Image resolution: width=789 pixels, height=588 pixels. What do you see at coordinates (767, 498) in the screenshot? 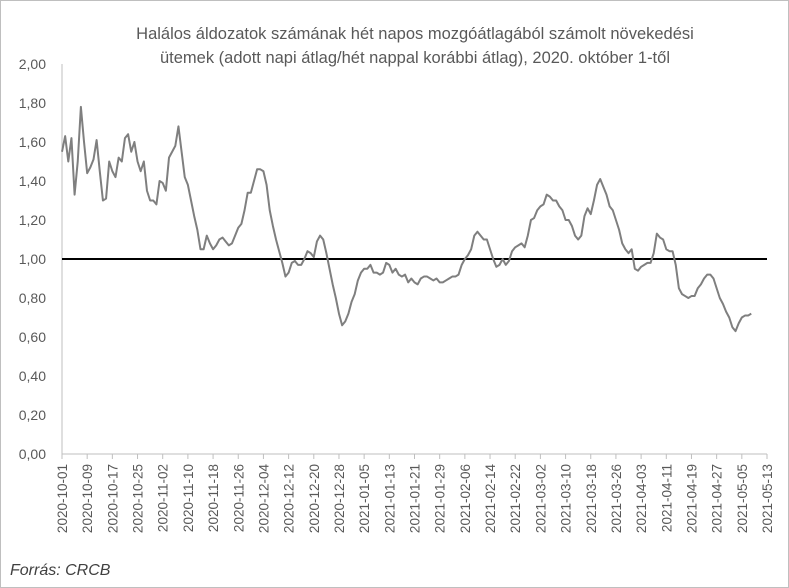
I see `x-tick-label: 2021-05-13` at bounding box center [767, 498].